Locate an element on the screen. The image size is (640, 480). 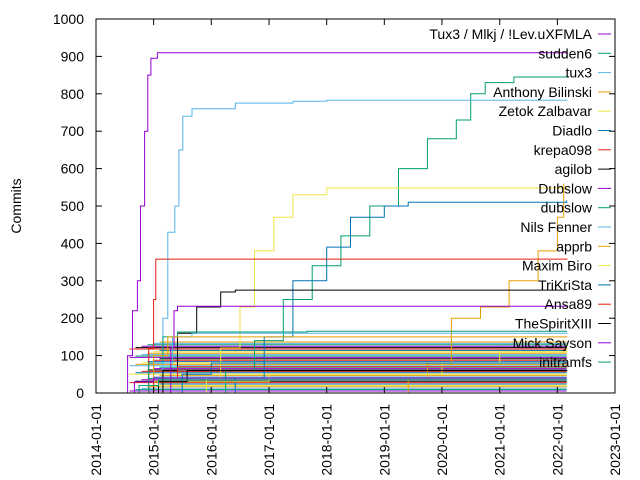
legend-label: agilob is located at coordinates (574, 169).